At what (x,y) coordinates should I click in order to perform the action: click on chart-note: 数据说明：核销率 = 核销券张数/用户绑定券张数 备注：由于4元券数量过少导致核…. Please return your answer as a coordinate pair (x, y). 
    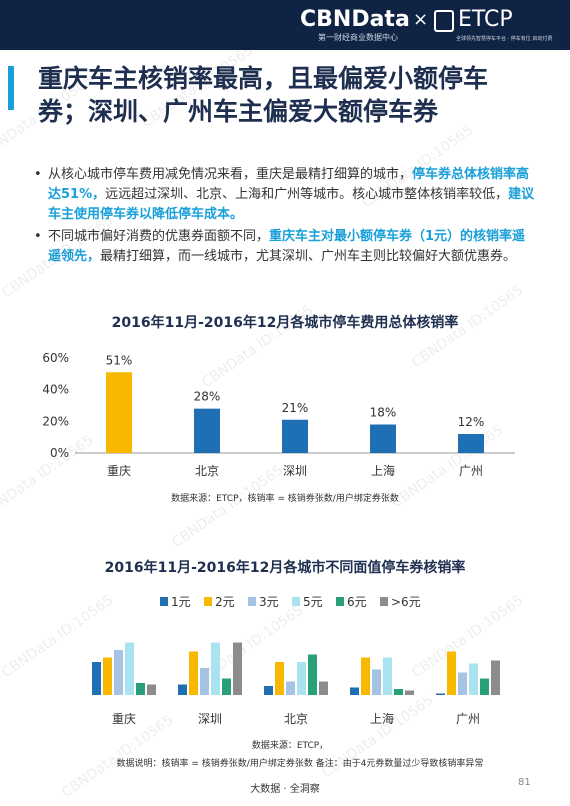
    Looking at the image, I should click on (300, 763).